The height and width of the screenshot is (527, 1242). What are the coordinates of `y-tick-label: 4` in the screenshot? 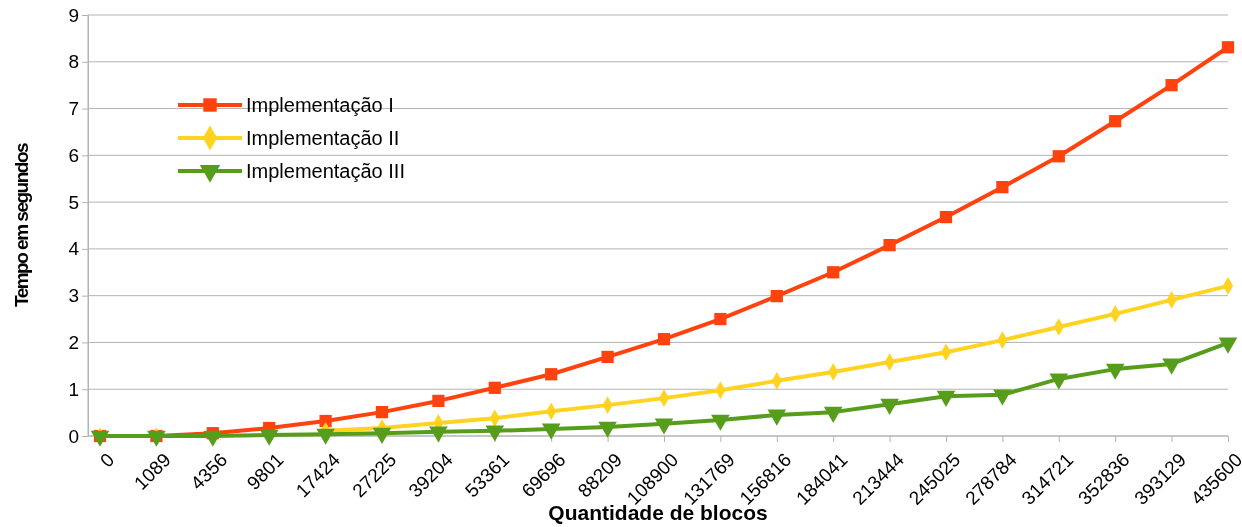 It's located at (74, 249).